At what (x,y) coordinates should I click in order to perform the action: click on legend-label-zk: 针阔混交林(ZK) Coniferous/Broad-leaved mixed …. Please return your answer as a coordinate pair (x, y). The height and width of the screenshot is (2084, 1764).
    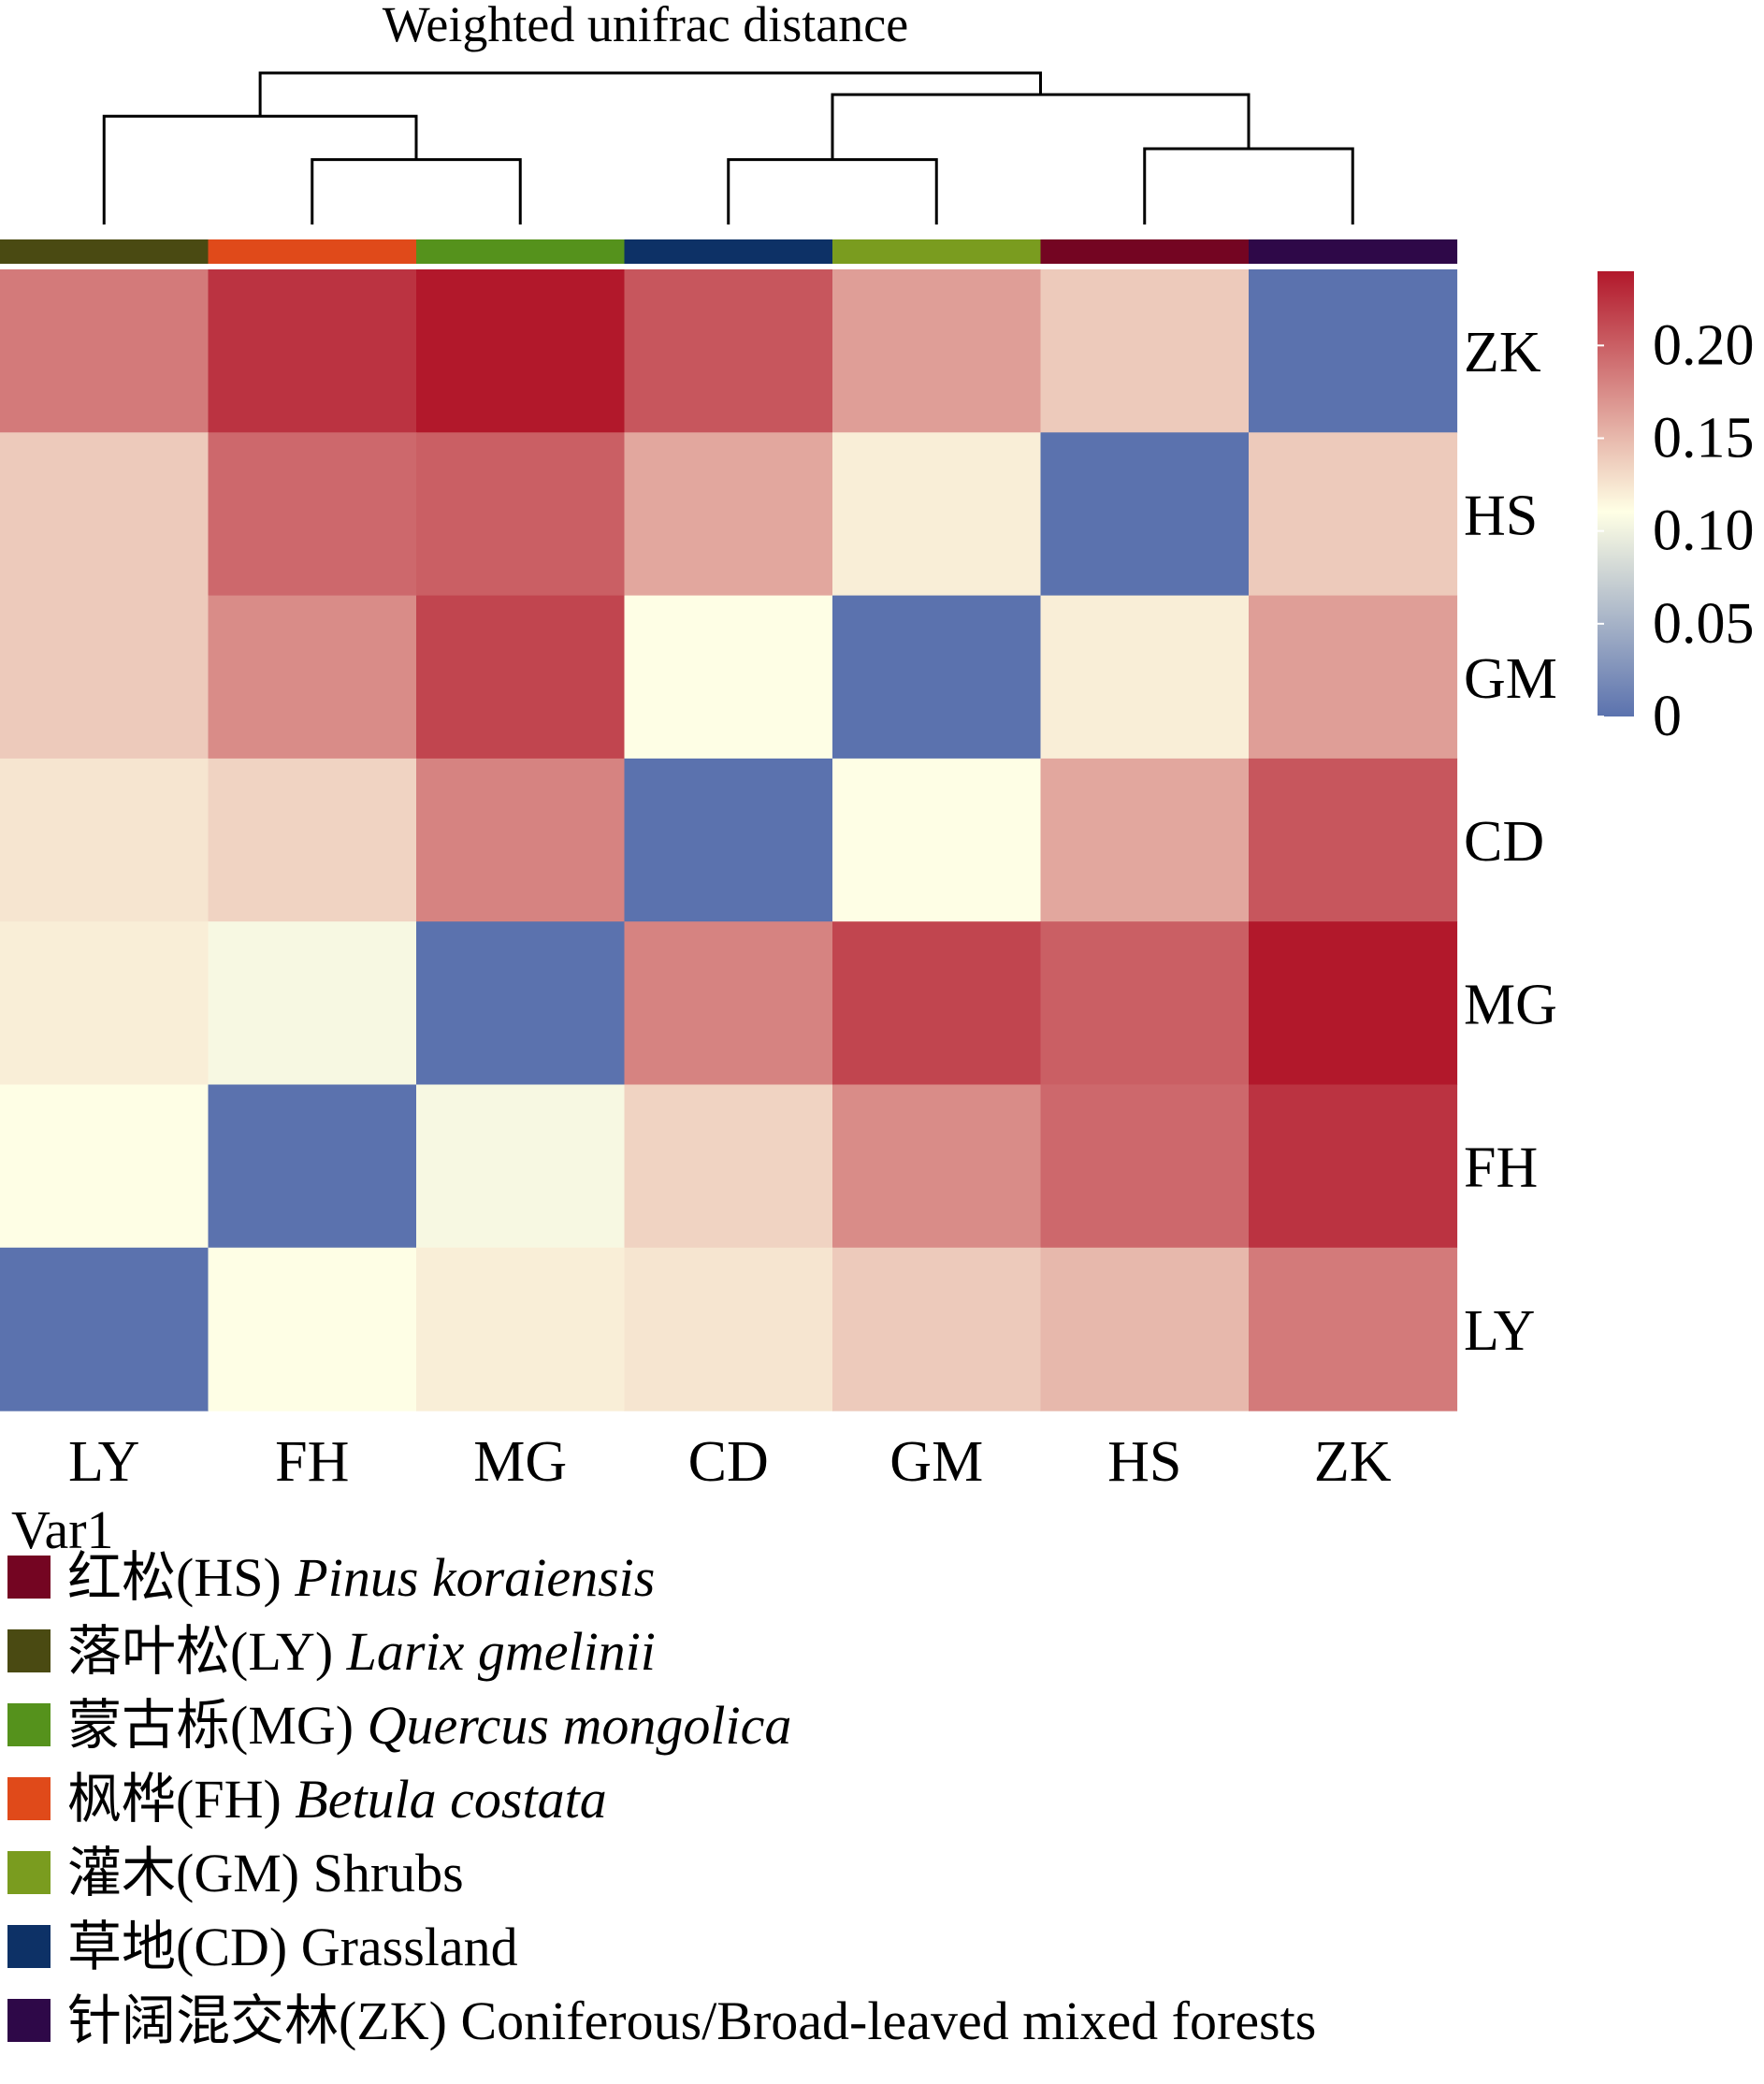
    Looking at the image, I should click on (691, 2020).